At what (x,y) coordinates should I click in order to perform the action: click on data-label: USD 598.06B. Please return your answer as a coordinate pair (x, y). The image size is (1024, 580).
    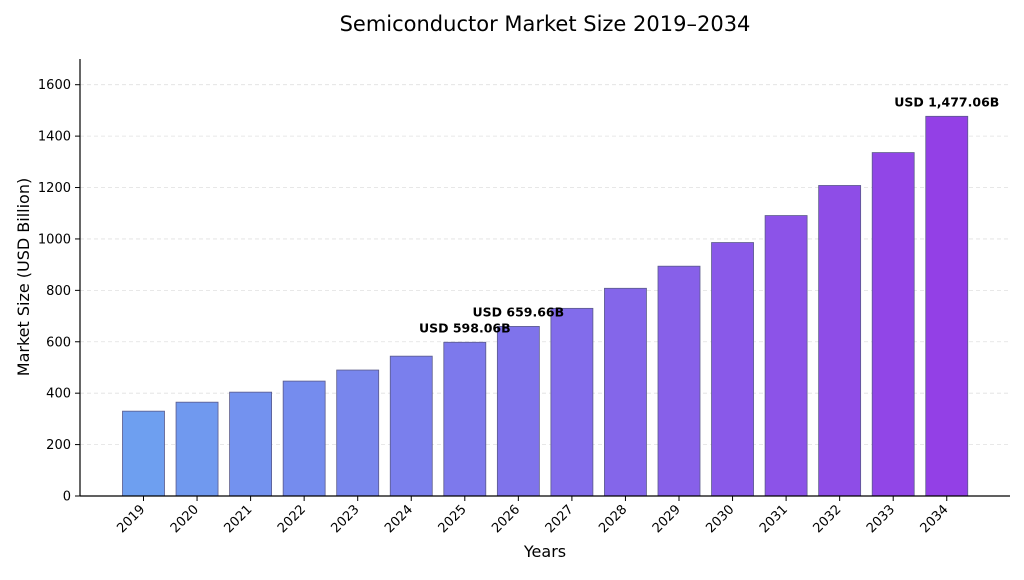
    Looking at the image, I should click on (465, 327).